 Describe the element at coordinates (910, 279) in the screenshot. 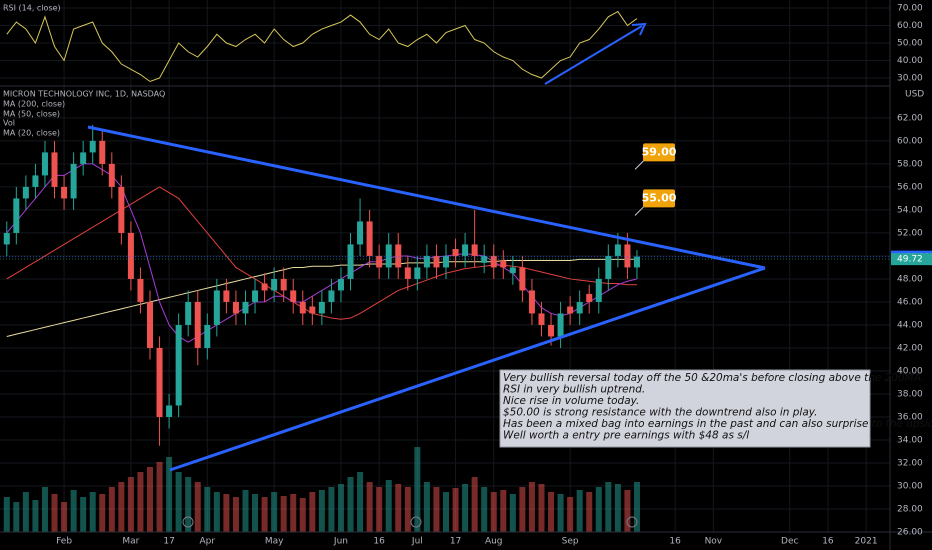

I see `y-tick-label: 48.00` at that location.